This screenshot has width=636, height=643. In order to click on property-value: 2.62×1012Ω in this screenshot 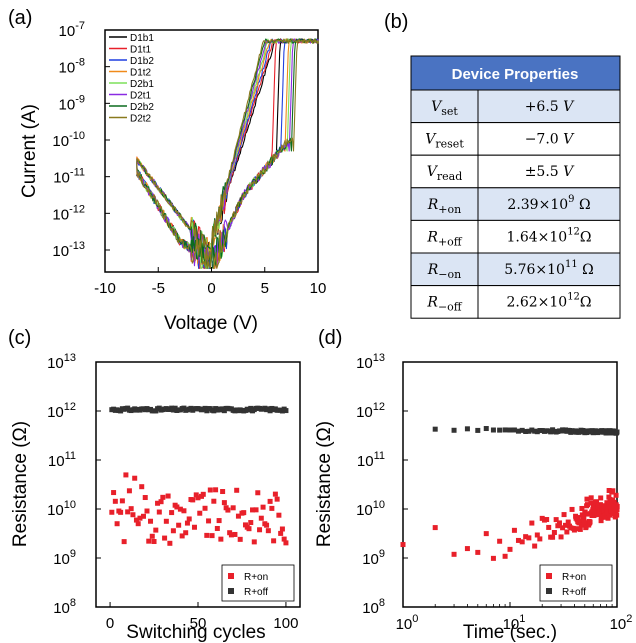, I will do `click(548, 301)`.